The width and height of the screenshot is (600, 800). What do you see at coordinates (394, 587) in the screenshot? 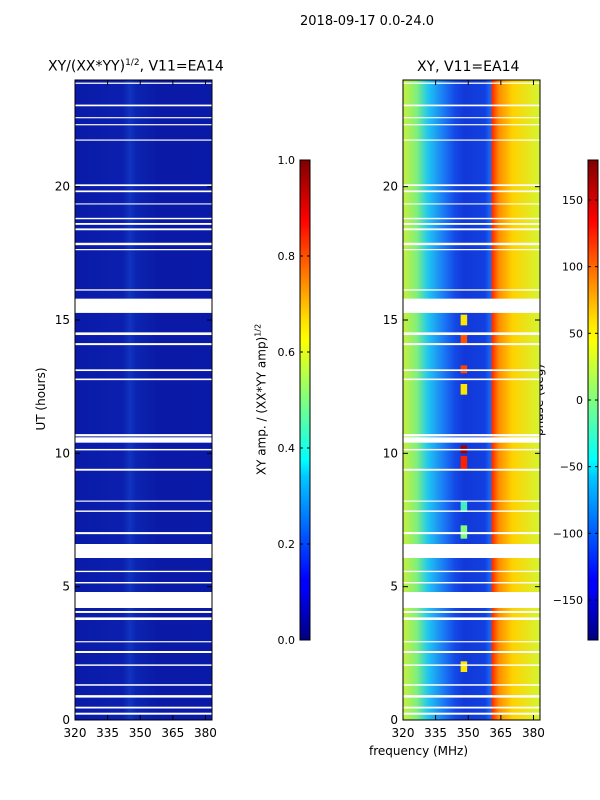
I see `right-y-tick-label: 5` at bounding box center [394, 587].